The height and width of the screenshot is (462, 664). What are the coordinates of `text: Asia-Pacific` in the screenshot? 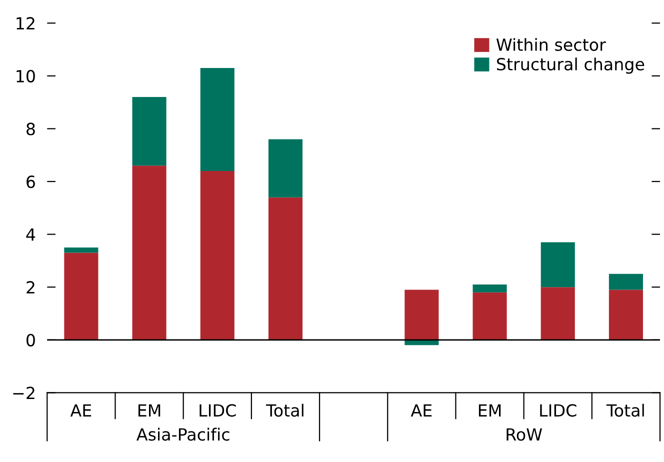 It's located at (183, 434).